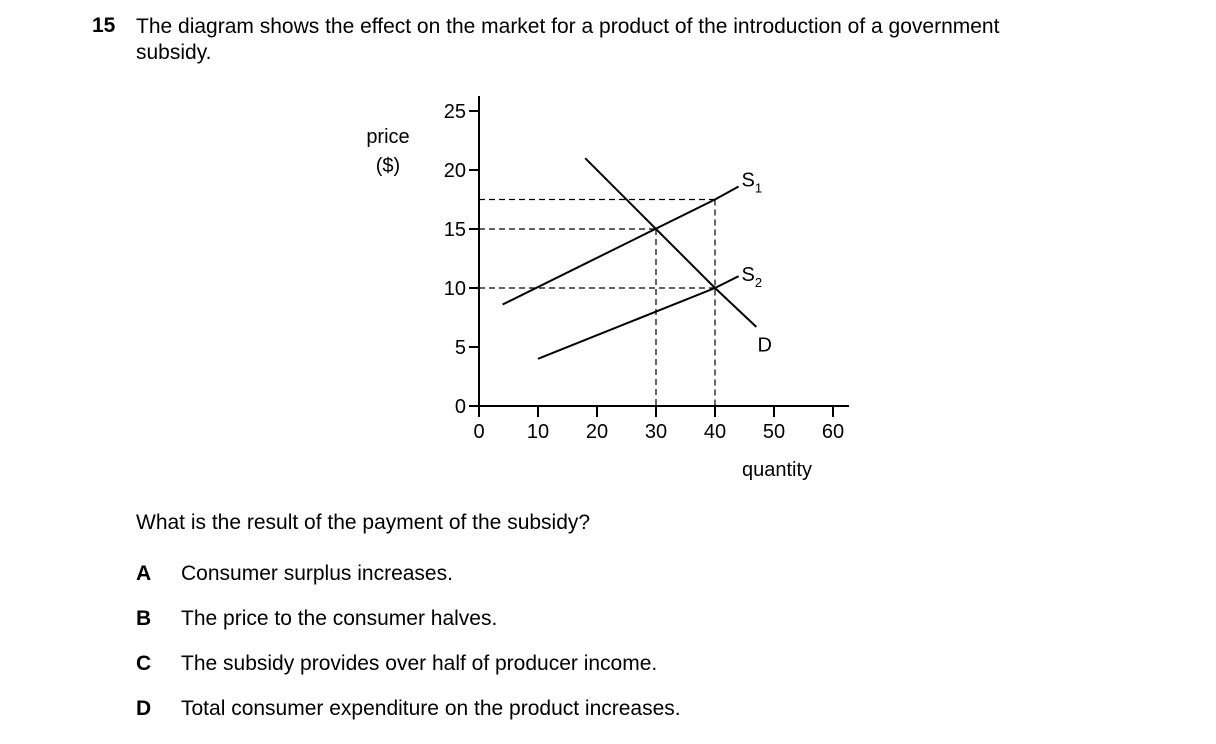  I want to click on question-number: 15, so click(104, 25).